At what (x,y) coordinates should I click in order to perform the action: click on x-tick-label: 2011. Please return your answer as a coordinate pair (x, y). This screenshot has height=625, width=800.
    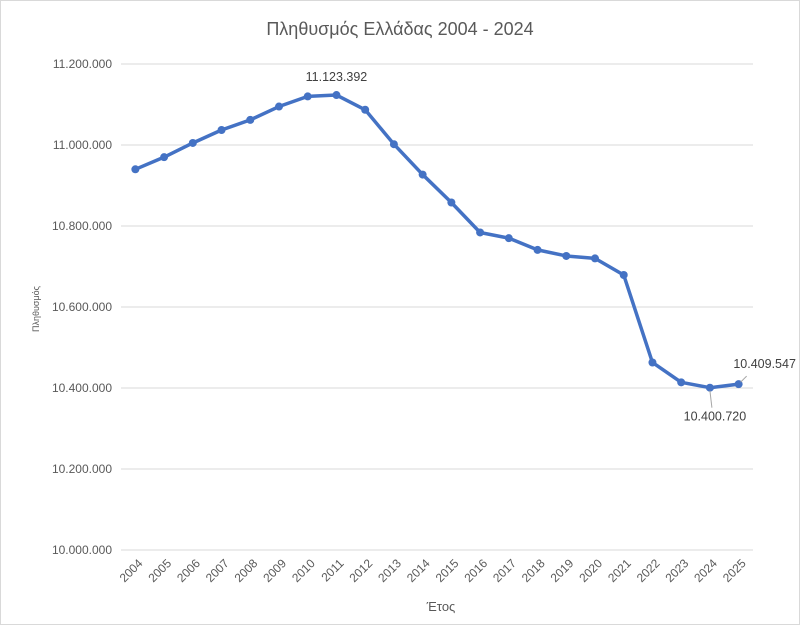
    Looking at the image, I should click on (332, 570).